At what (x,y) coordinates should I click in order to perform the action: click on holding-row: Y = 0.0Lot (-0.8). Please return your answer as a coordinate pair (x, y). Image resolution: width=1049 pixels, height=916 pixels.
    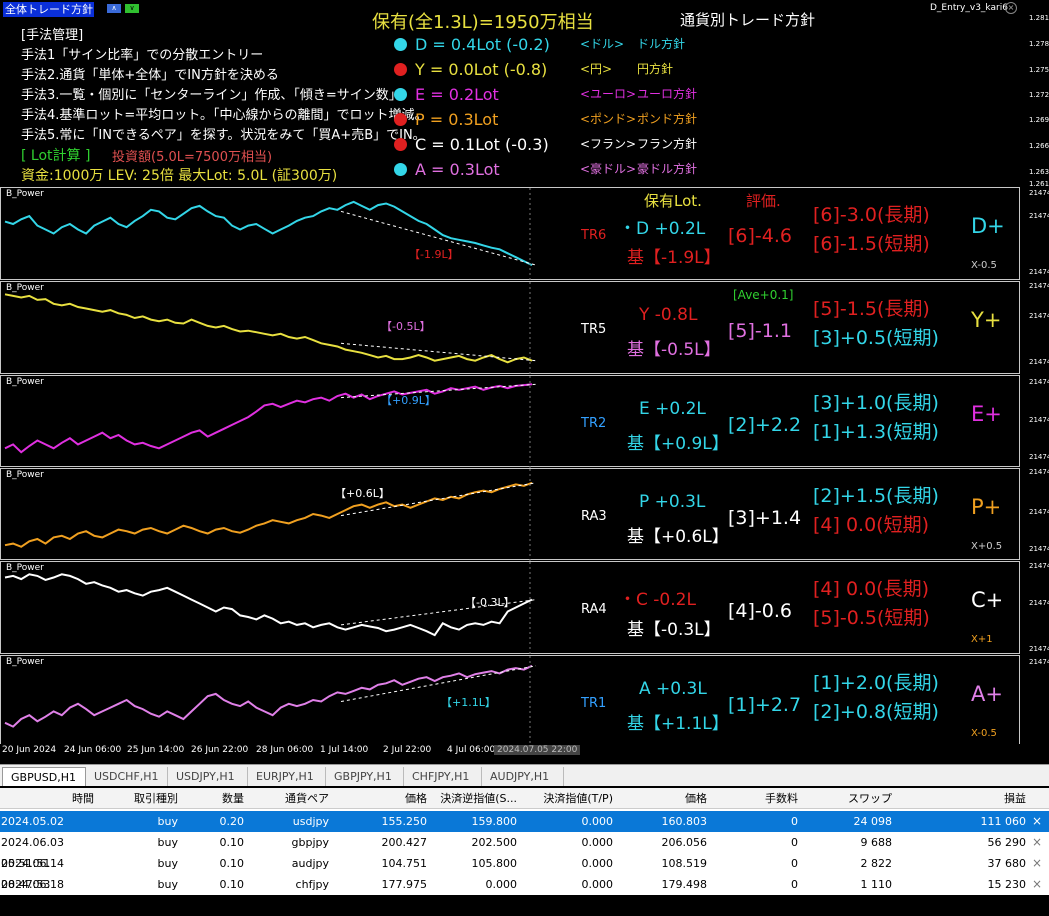
    Looking at the image, I should click on (470, 69).